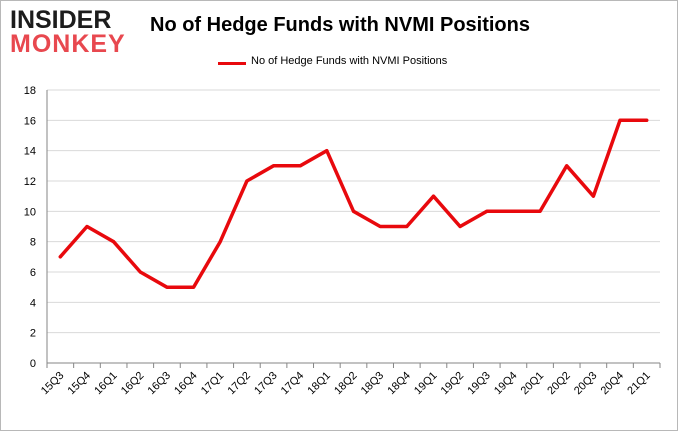 The width and height of the screenshot is (680, 433). Describe the element at coordinates (533, 384) in the screenshot. I see `x-tick-label: 20Q1` at that location.